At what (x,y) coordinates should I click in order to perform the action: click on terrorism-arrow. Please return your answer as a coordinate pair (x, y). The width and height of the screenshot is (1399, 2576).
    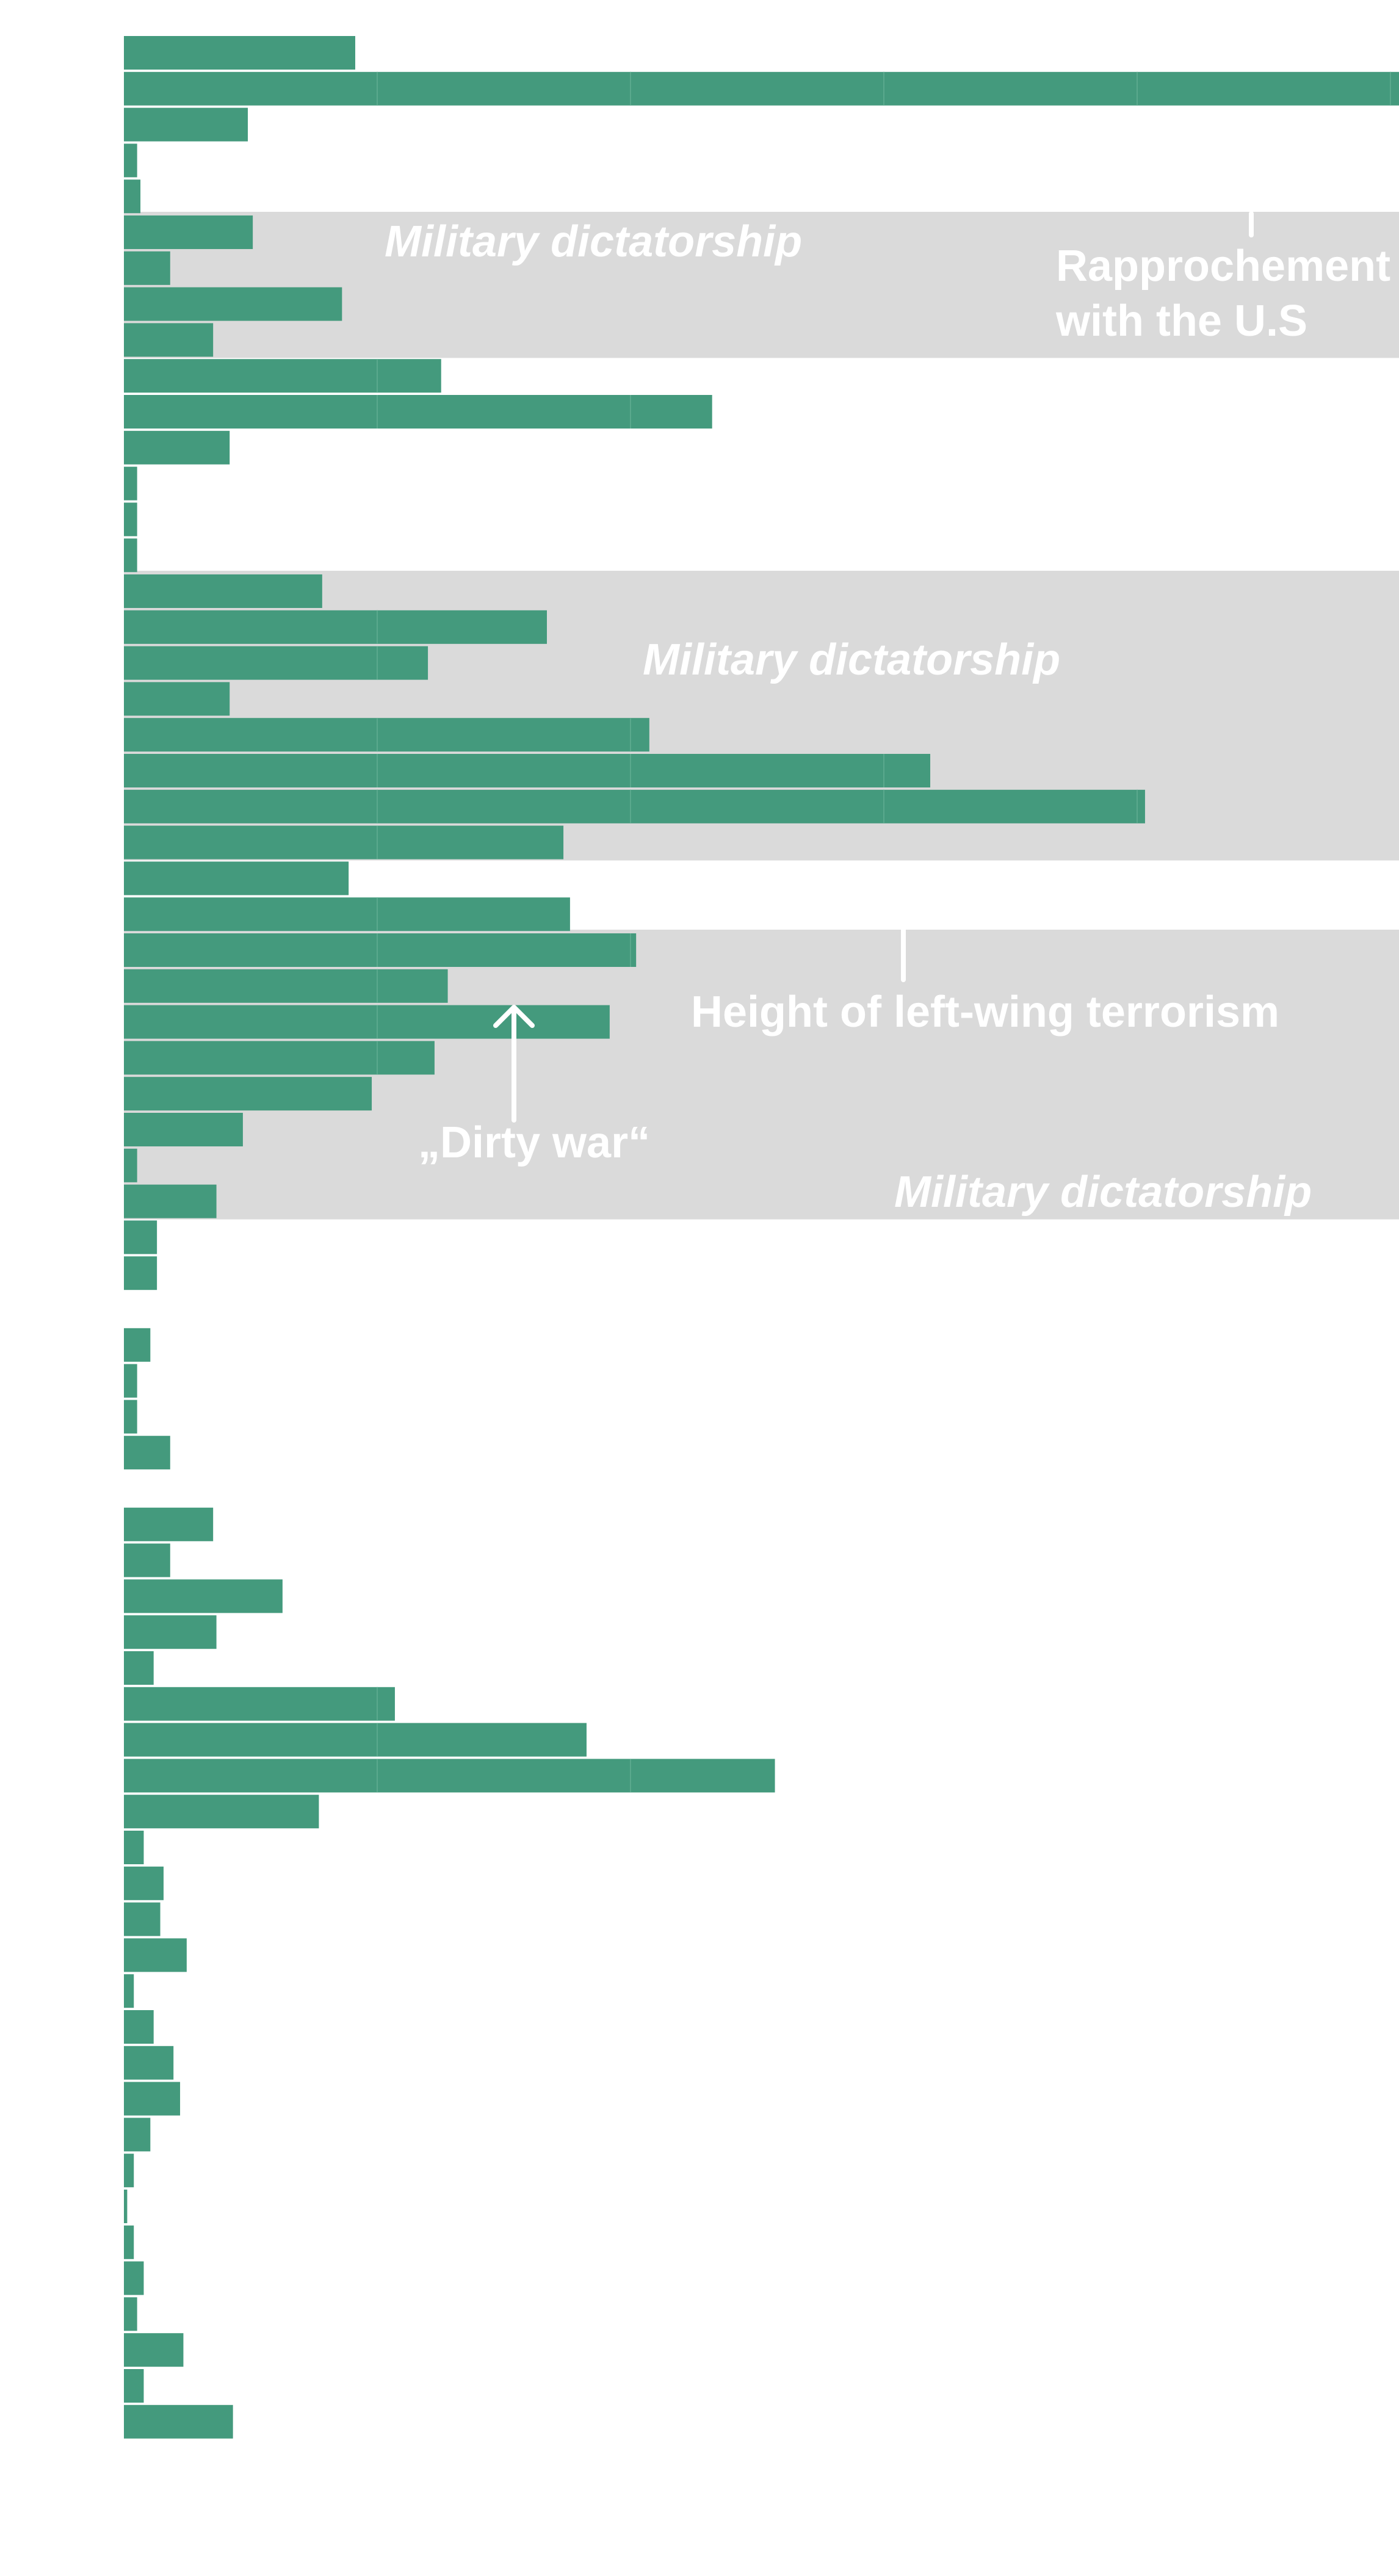
    Looking at the image, I should click on (903, 924).